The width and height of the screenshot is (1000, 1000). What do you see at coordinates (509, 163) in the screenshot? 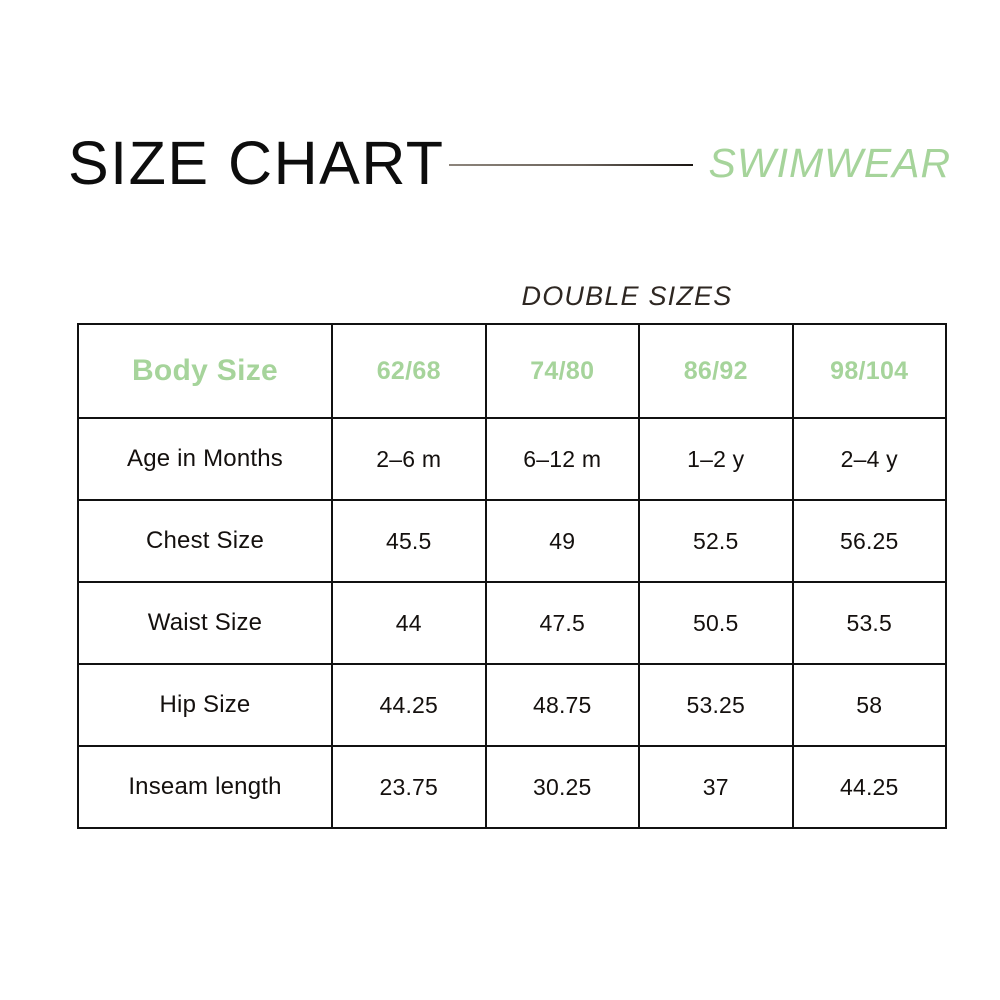
I see `chart-header: SIZE CHART SWIMWEAR` at bounding box center [509, 163].